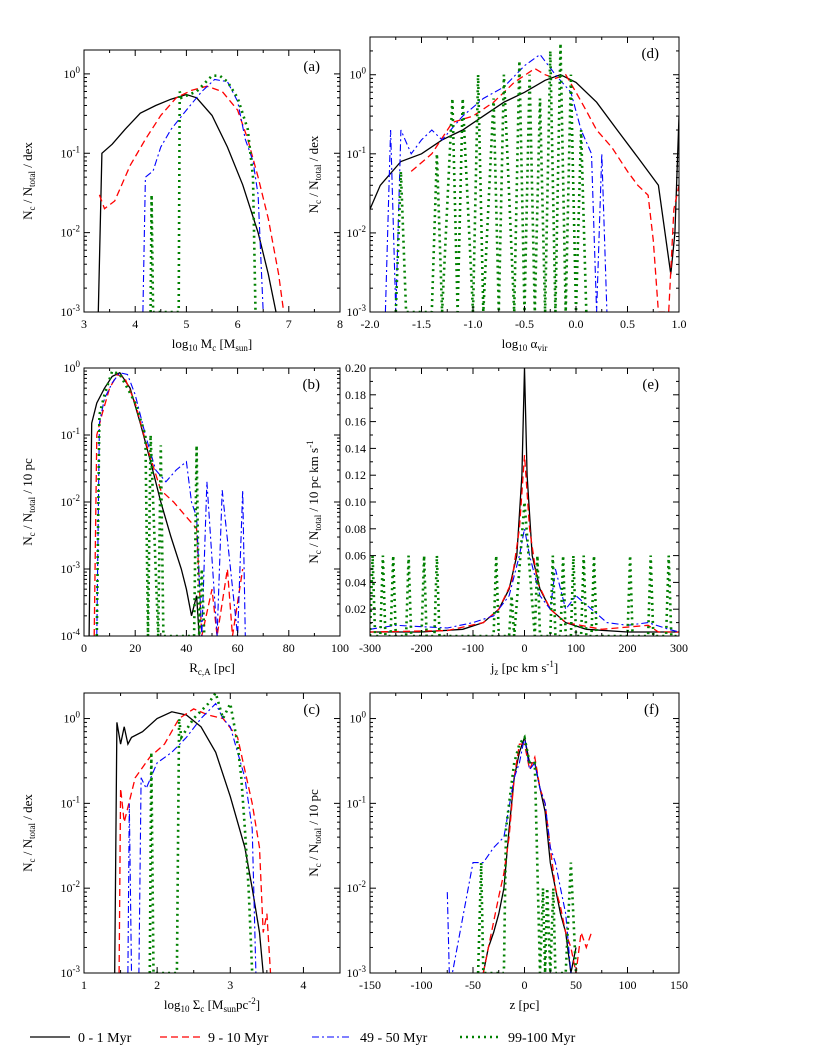  Describe the element at coordinates (289, 648) in the screenshot. I see `xtick-label-b: 80` at that location.